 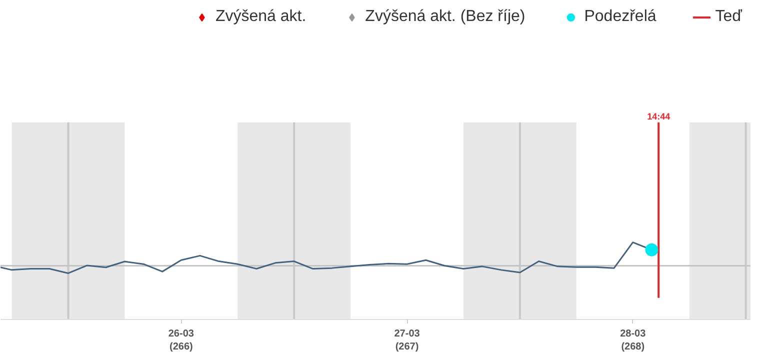 I want to click on ref-line-label: 14:44, so click(x=658, y=116).